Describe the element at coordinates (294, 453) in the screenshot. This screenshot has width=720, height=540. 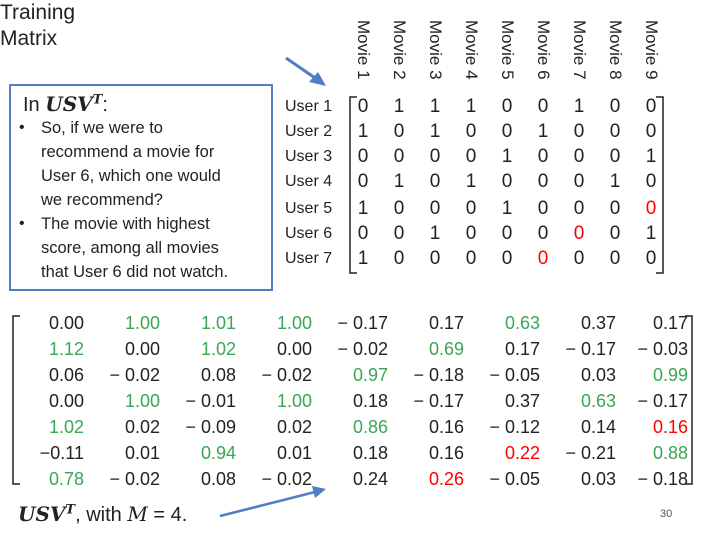
I see `result-cell: 0.01` at that location.